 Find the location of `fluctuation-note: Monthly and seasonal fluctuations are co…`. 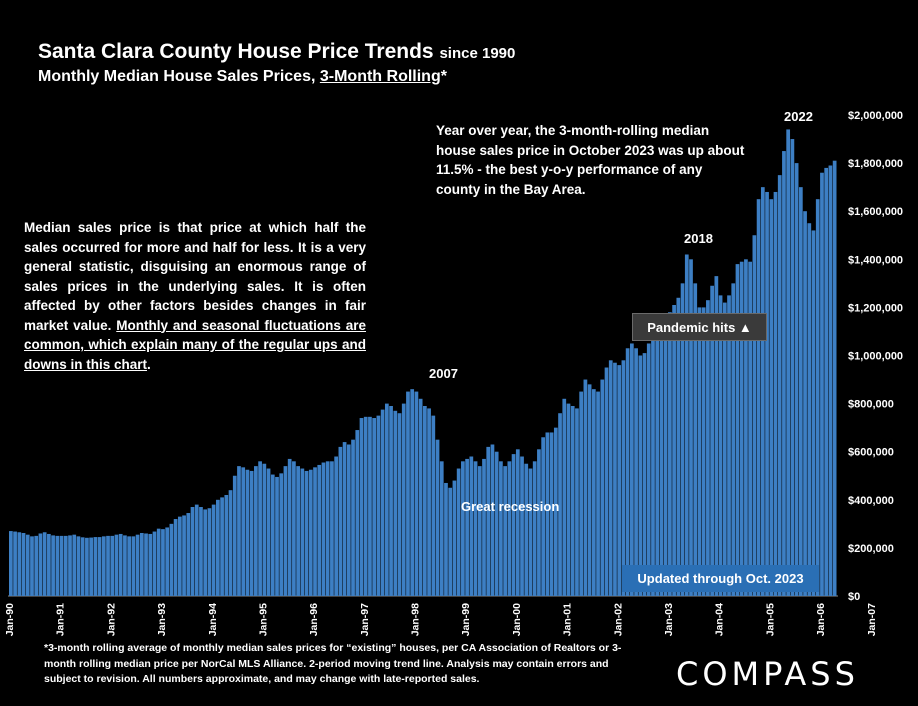

fluctuation-note: Monthly and seasonal fluctuations are co… is located at coordinates (195, 344).